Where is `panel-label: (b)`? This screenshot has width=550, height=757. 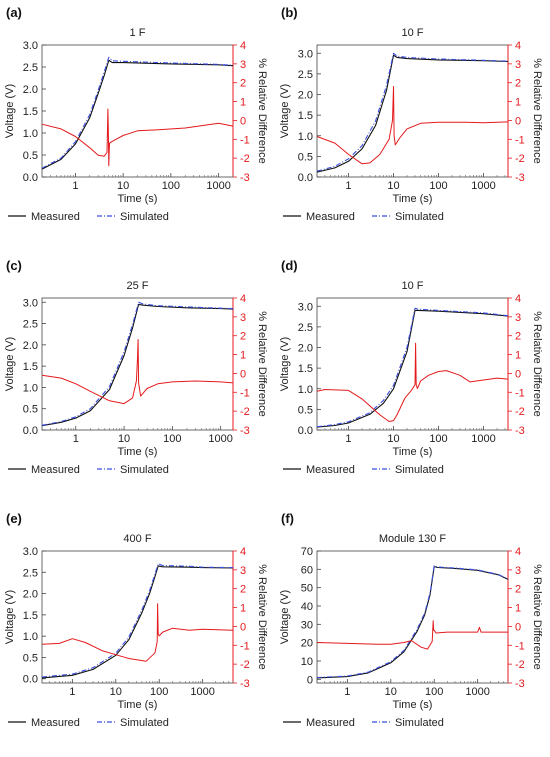 panel-label: (b) is located at coordinates (289, 12).